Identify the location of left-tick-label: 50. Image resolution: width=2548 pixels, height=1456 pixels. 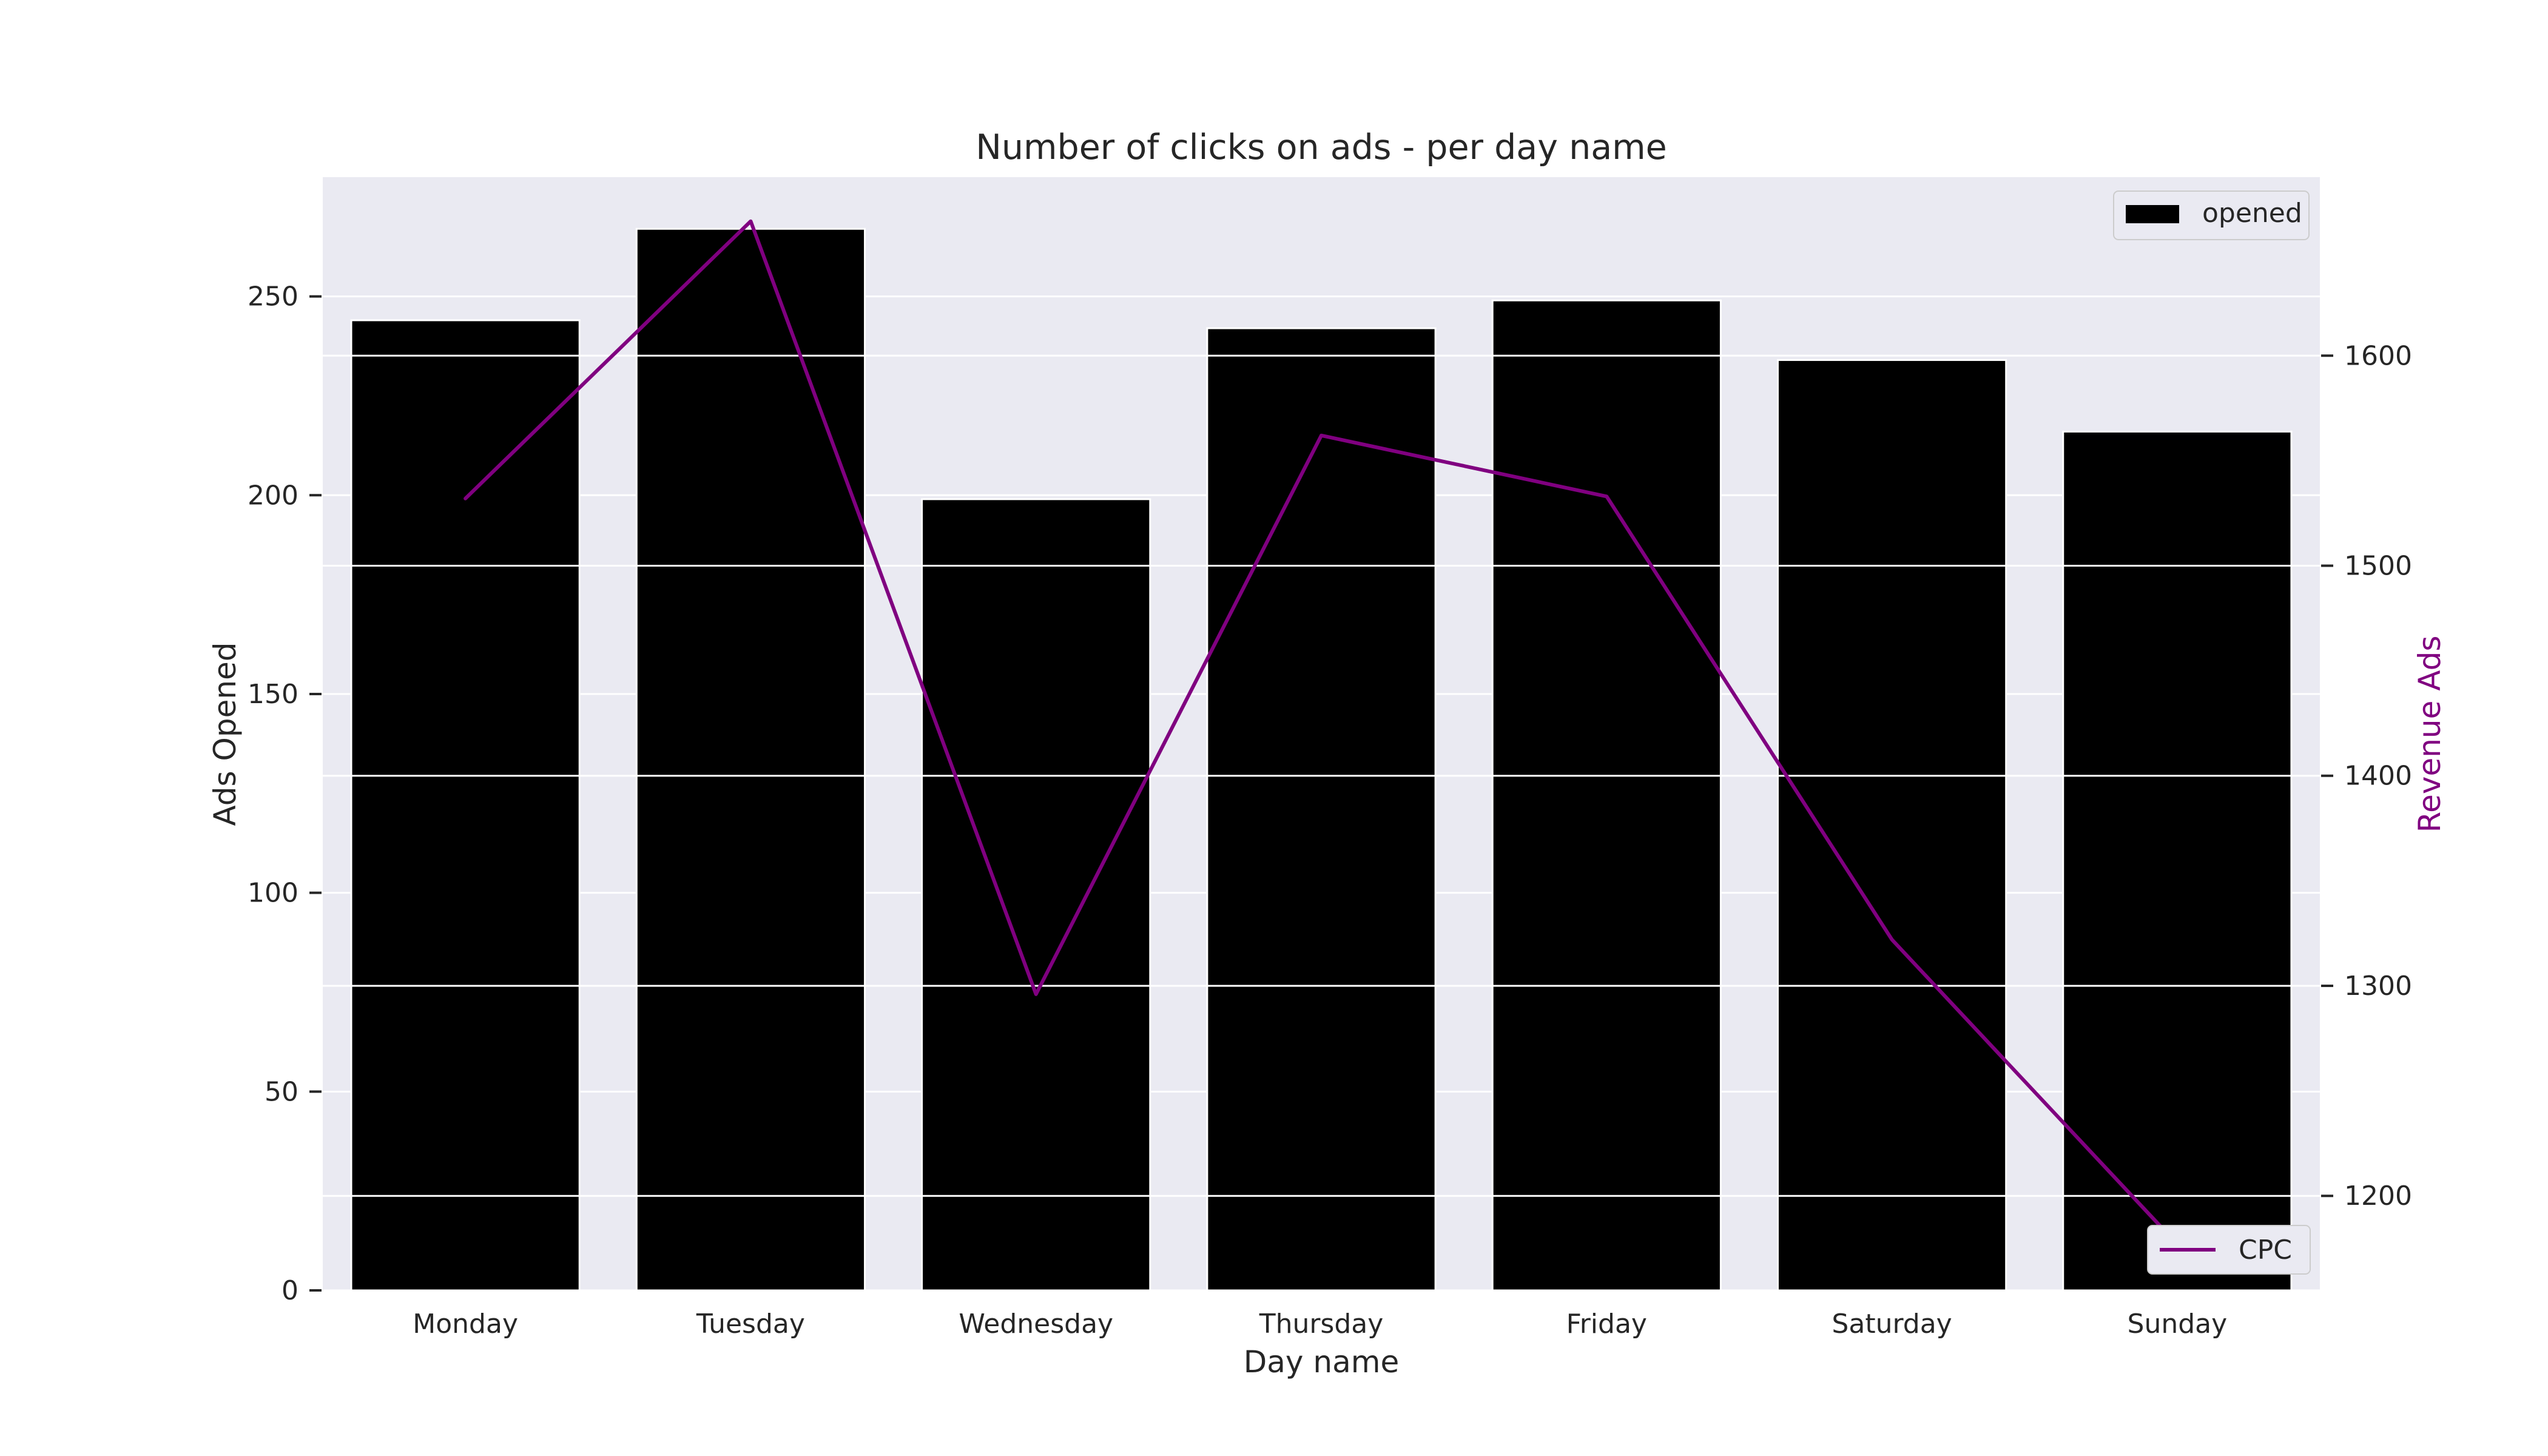
(281, 1091).